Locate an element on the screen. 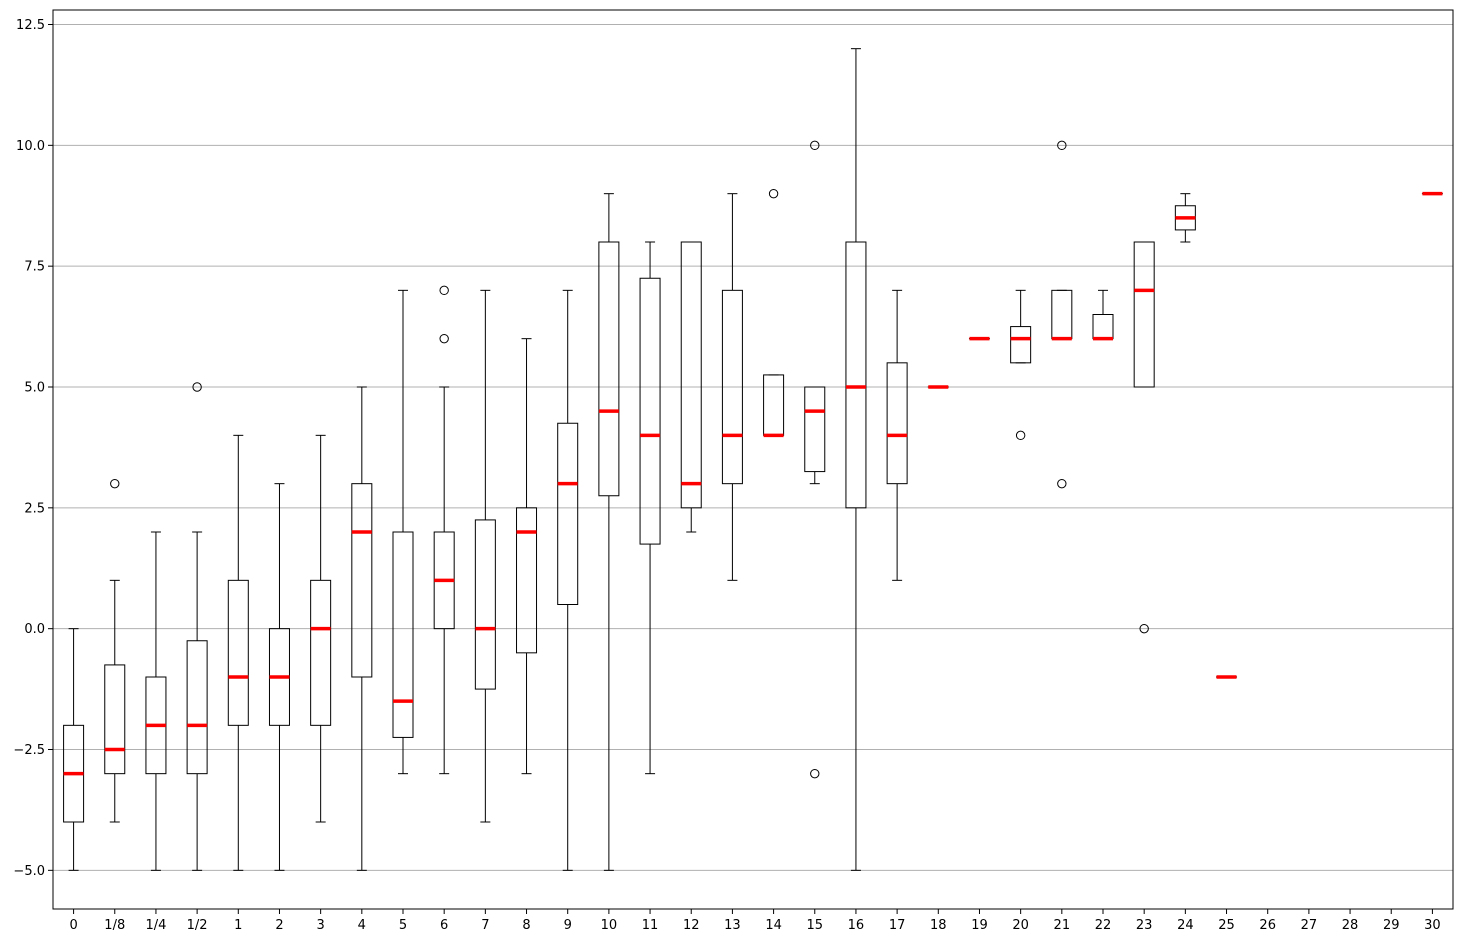 The height and width of the screenshot is (943, 1463). x-tick-label: 17 is located at coordinates (897, 925).